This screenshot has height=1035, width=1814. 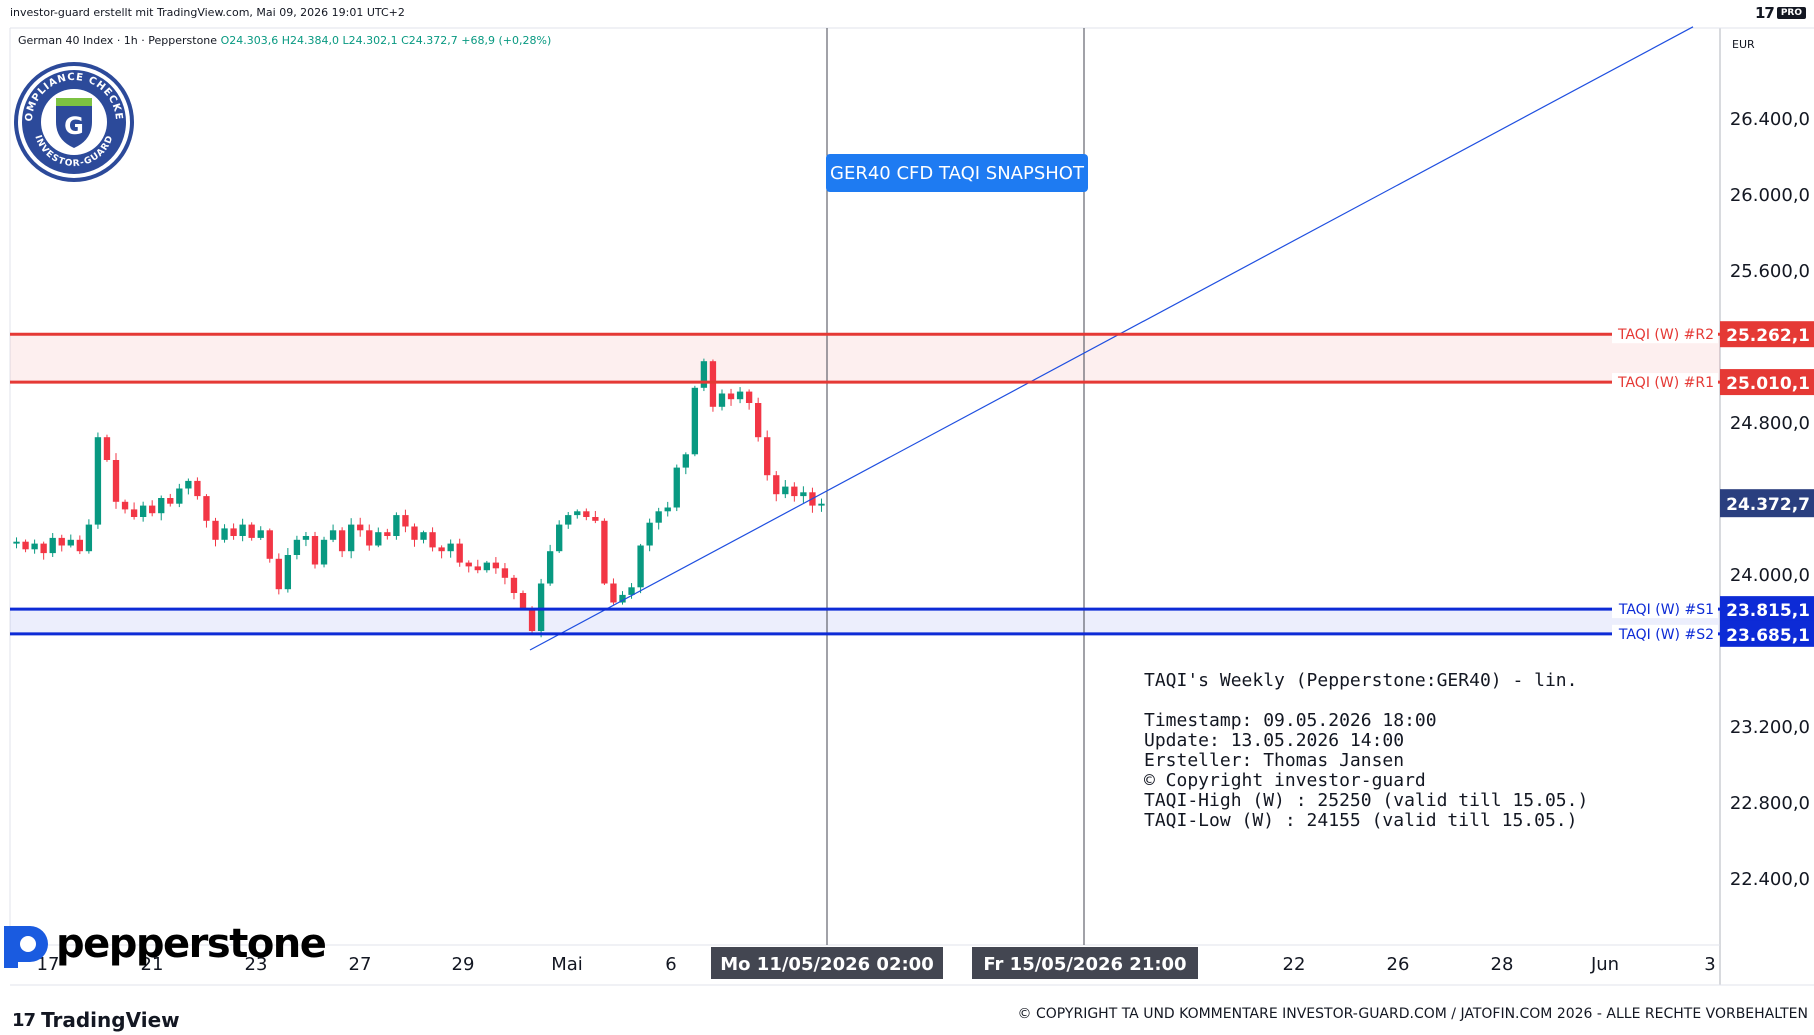 I want to click on ohlc-open: O24.303,6, so click(x=249, y=40).